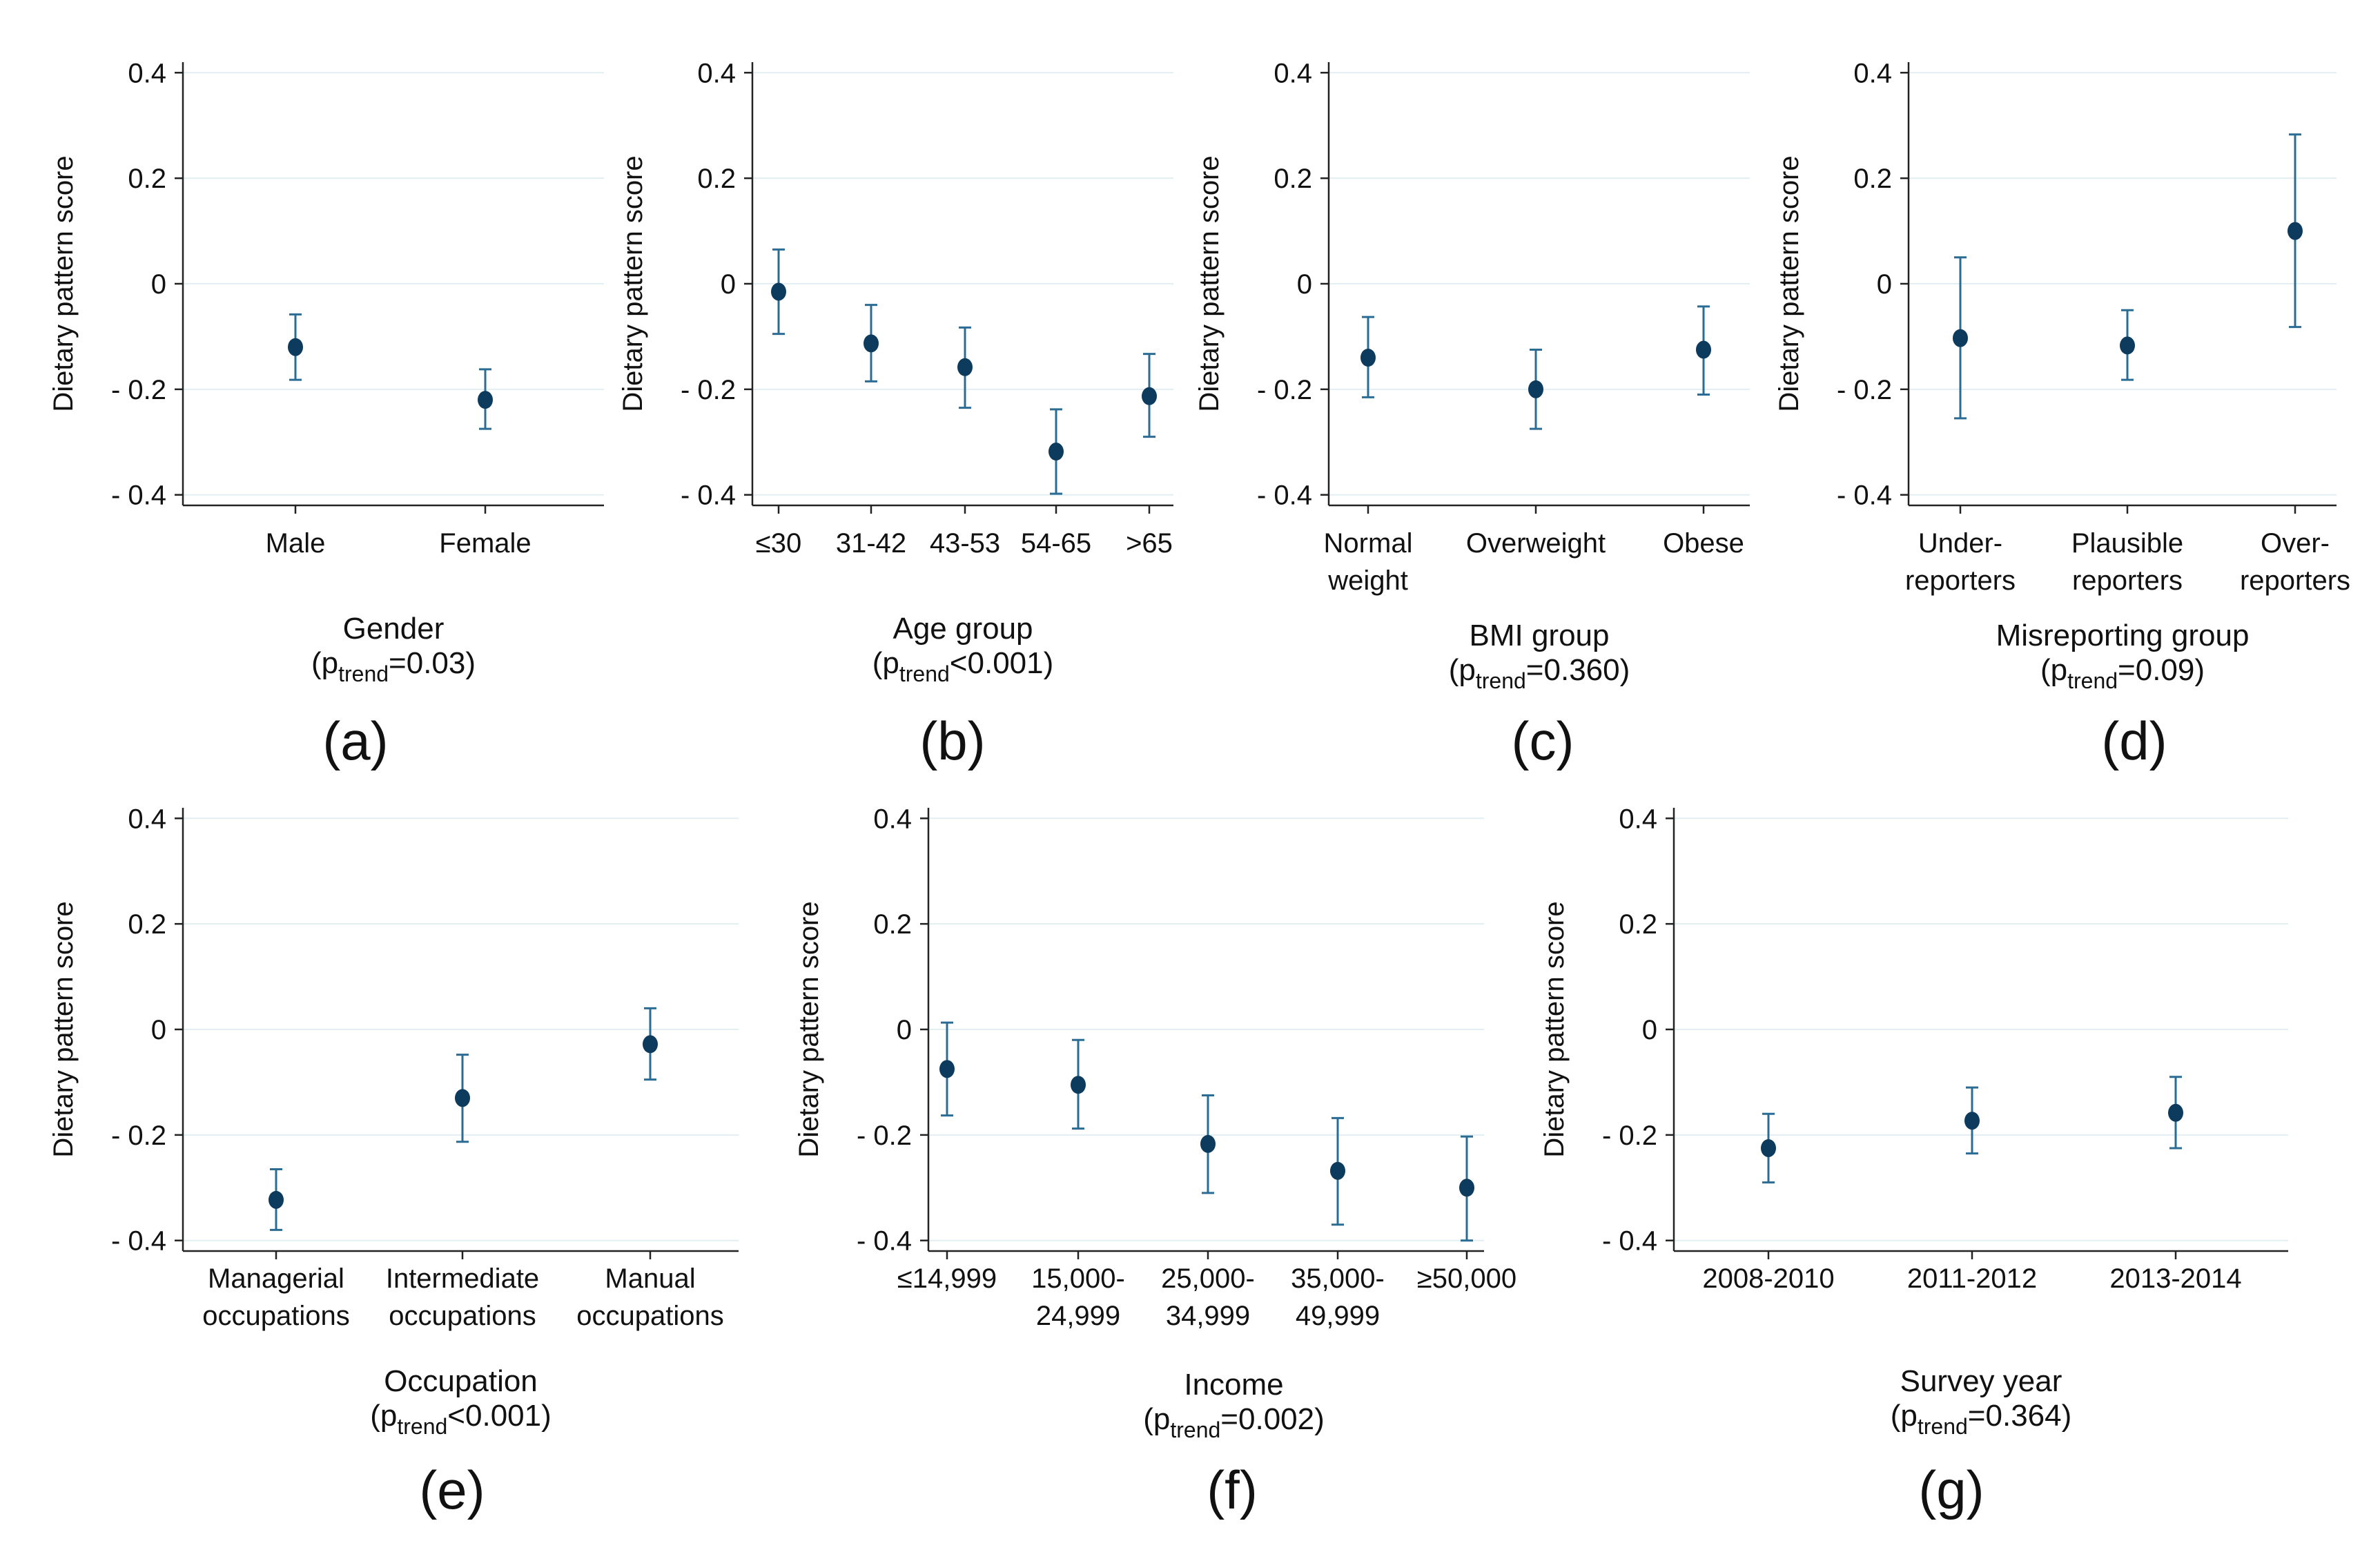 This screenshot has height=1550, width=2380. I want to click on x-tick-label: Under-, so click(1960, 543).